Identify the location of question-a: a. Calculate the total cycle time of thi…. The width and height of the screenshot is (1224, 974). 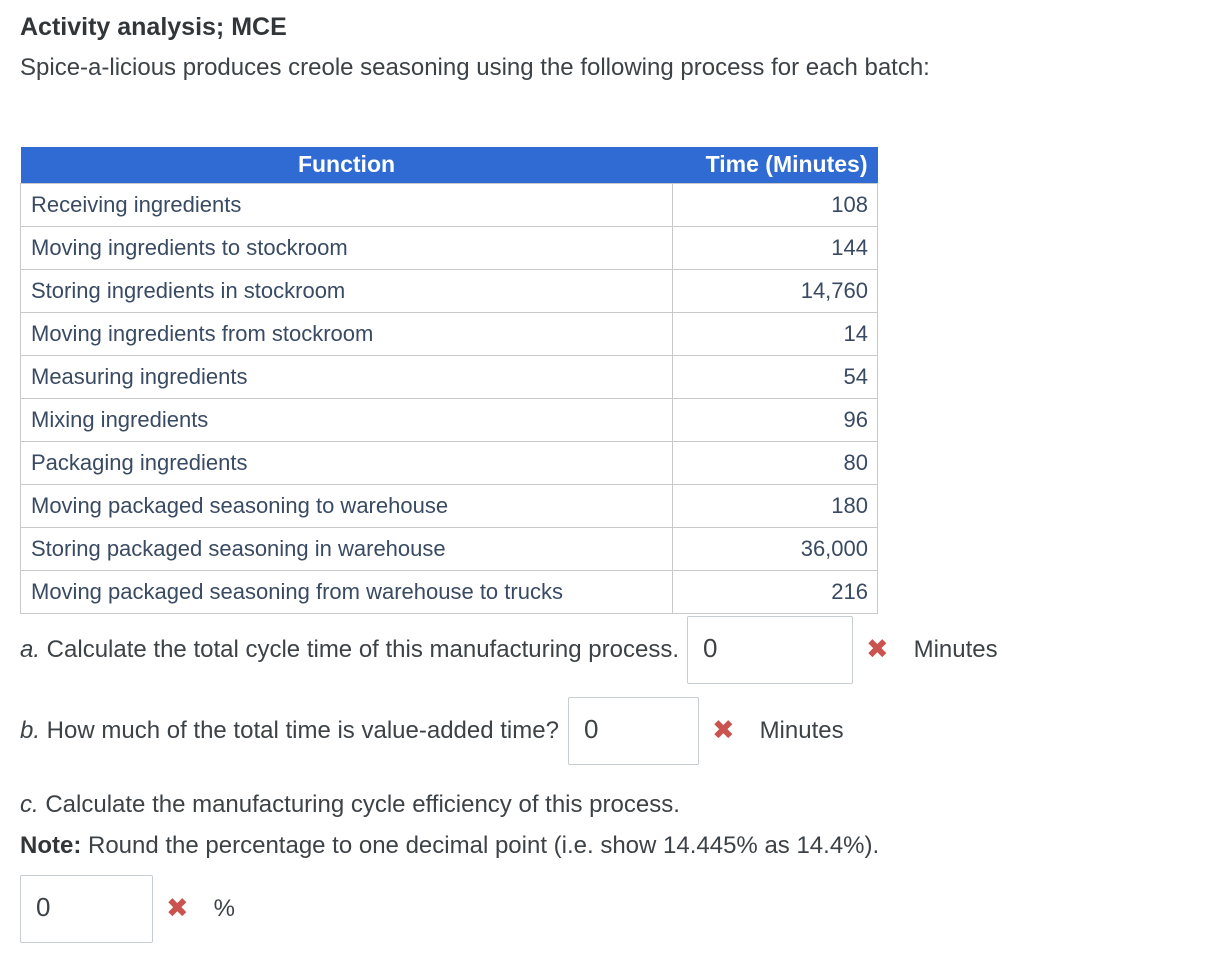
(612, 649).